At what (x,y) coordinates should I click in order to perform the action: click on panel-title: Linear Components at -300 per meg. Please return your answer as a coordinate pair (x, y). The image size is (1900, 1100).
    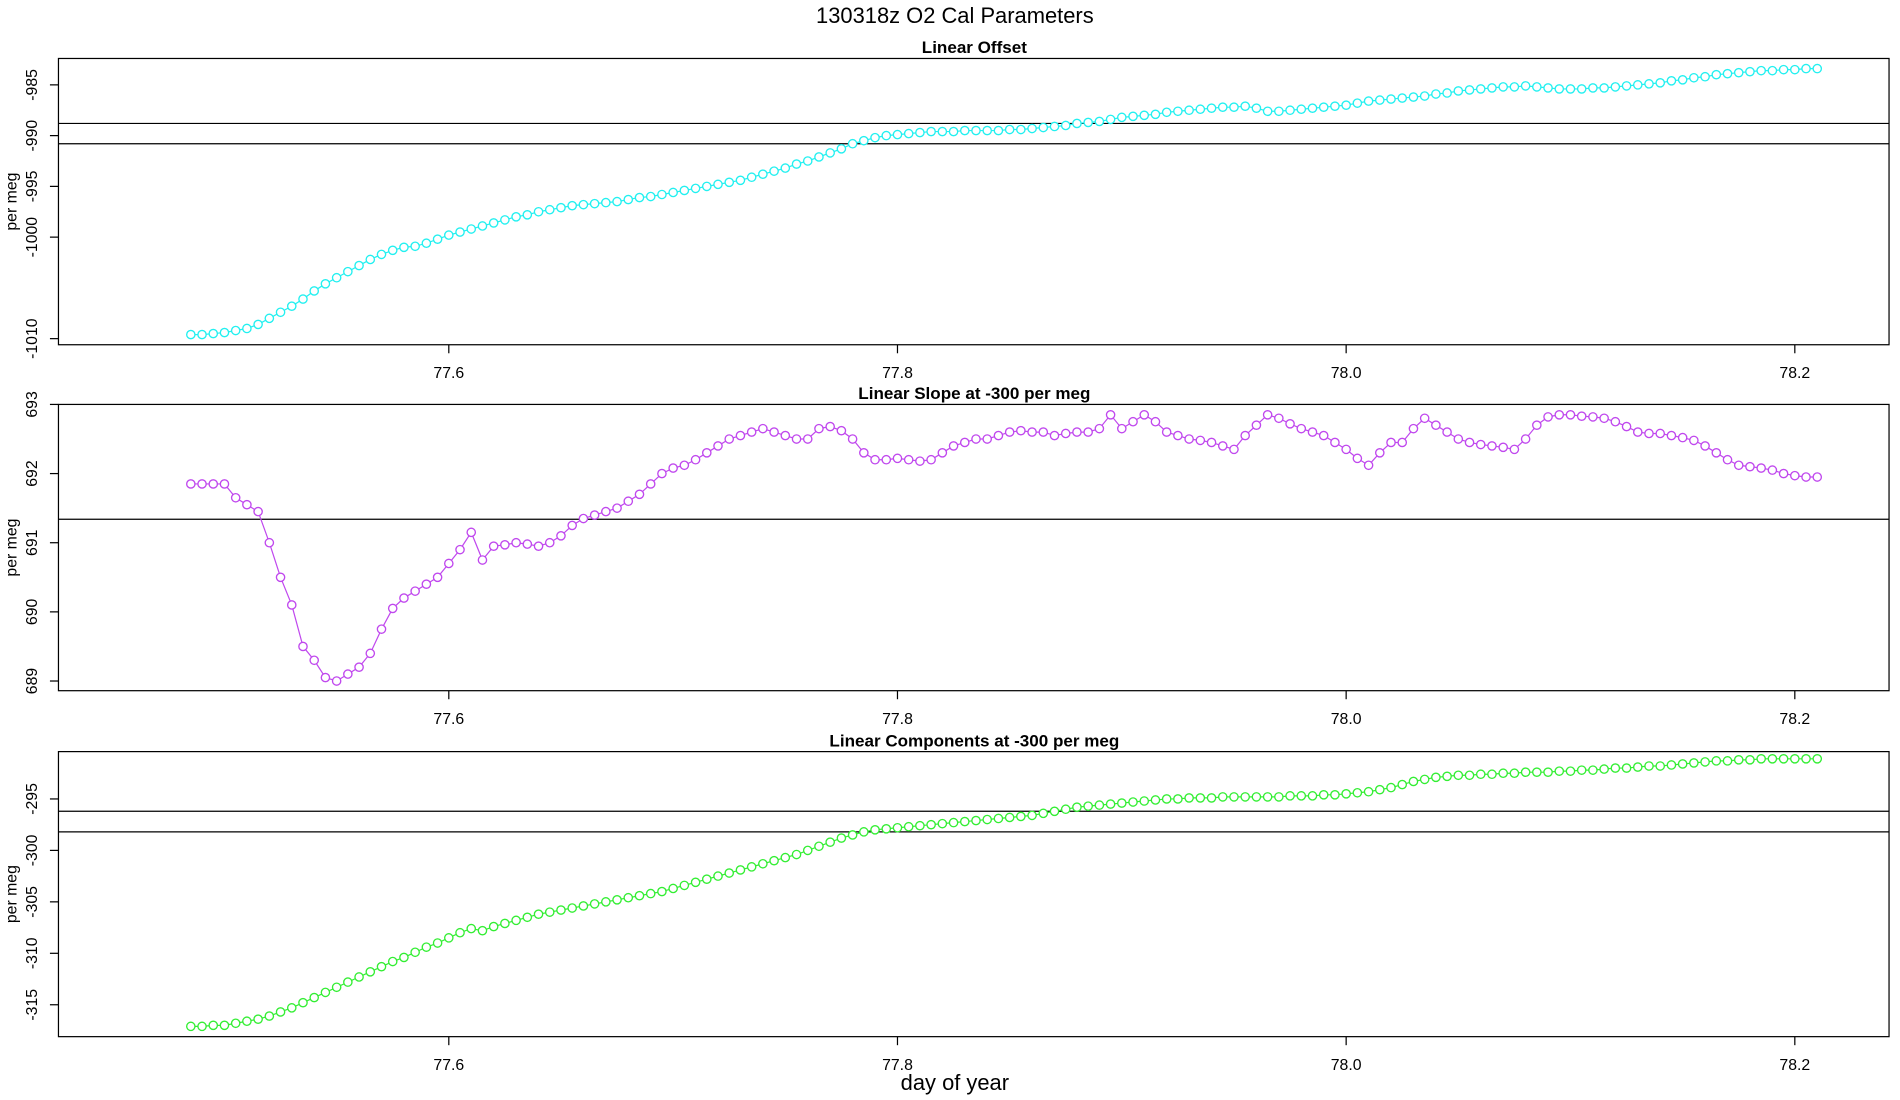
    Looking at the image, I should click on (974, 740).